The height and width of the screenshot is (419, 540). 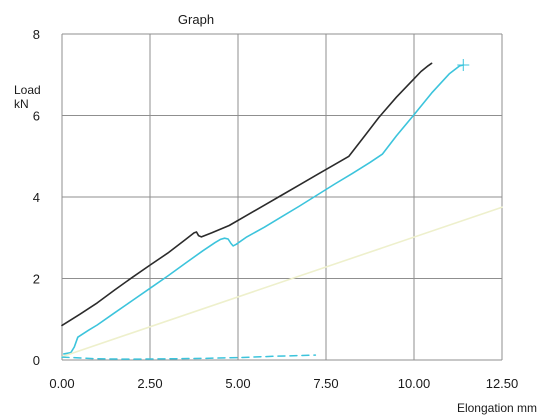 I want to click on x-tick-label: 0.00, so click(x=61, y=383).